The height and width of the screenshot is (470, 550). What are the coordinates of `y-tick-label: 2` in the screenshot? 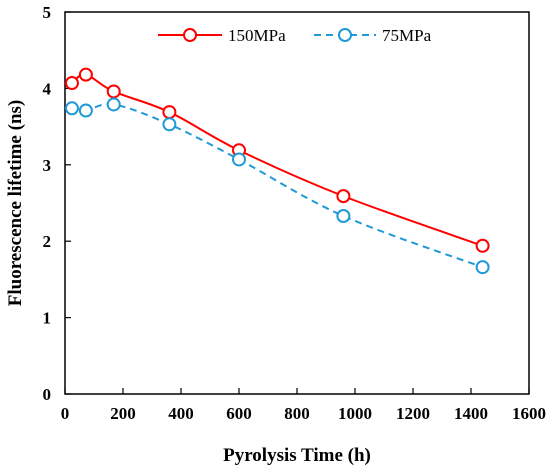 It's located at (47, 241).